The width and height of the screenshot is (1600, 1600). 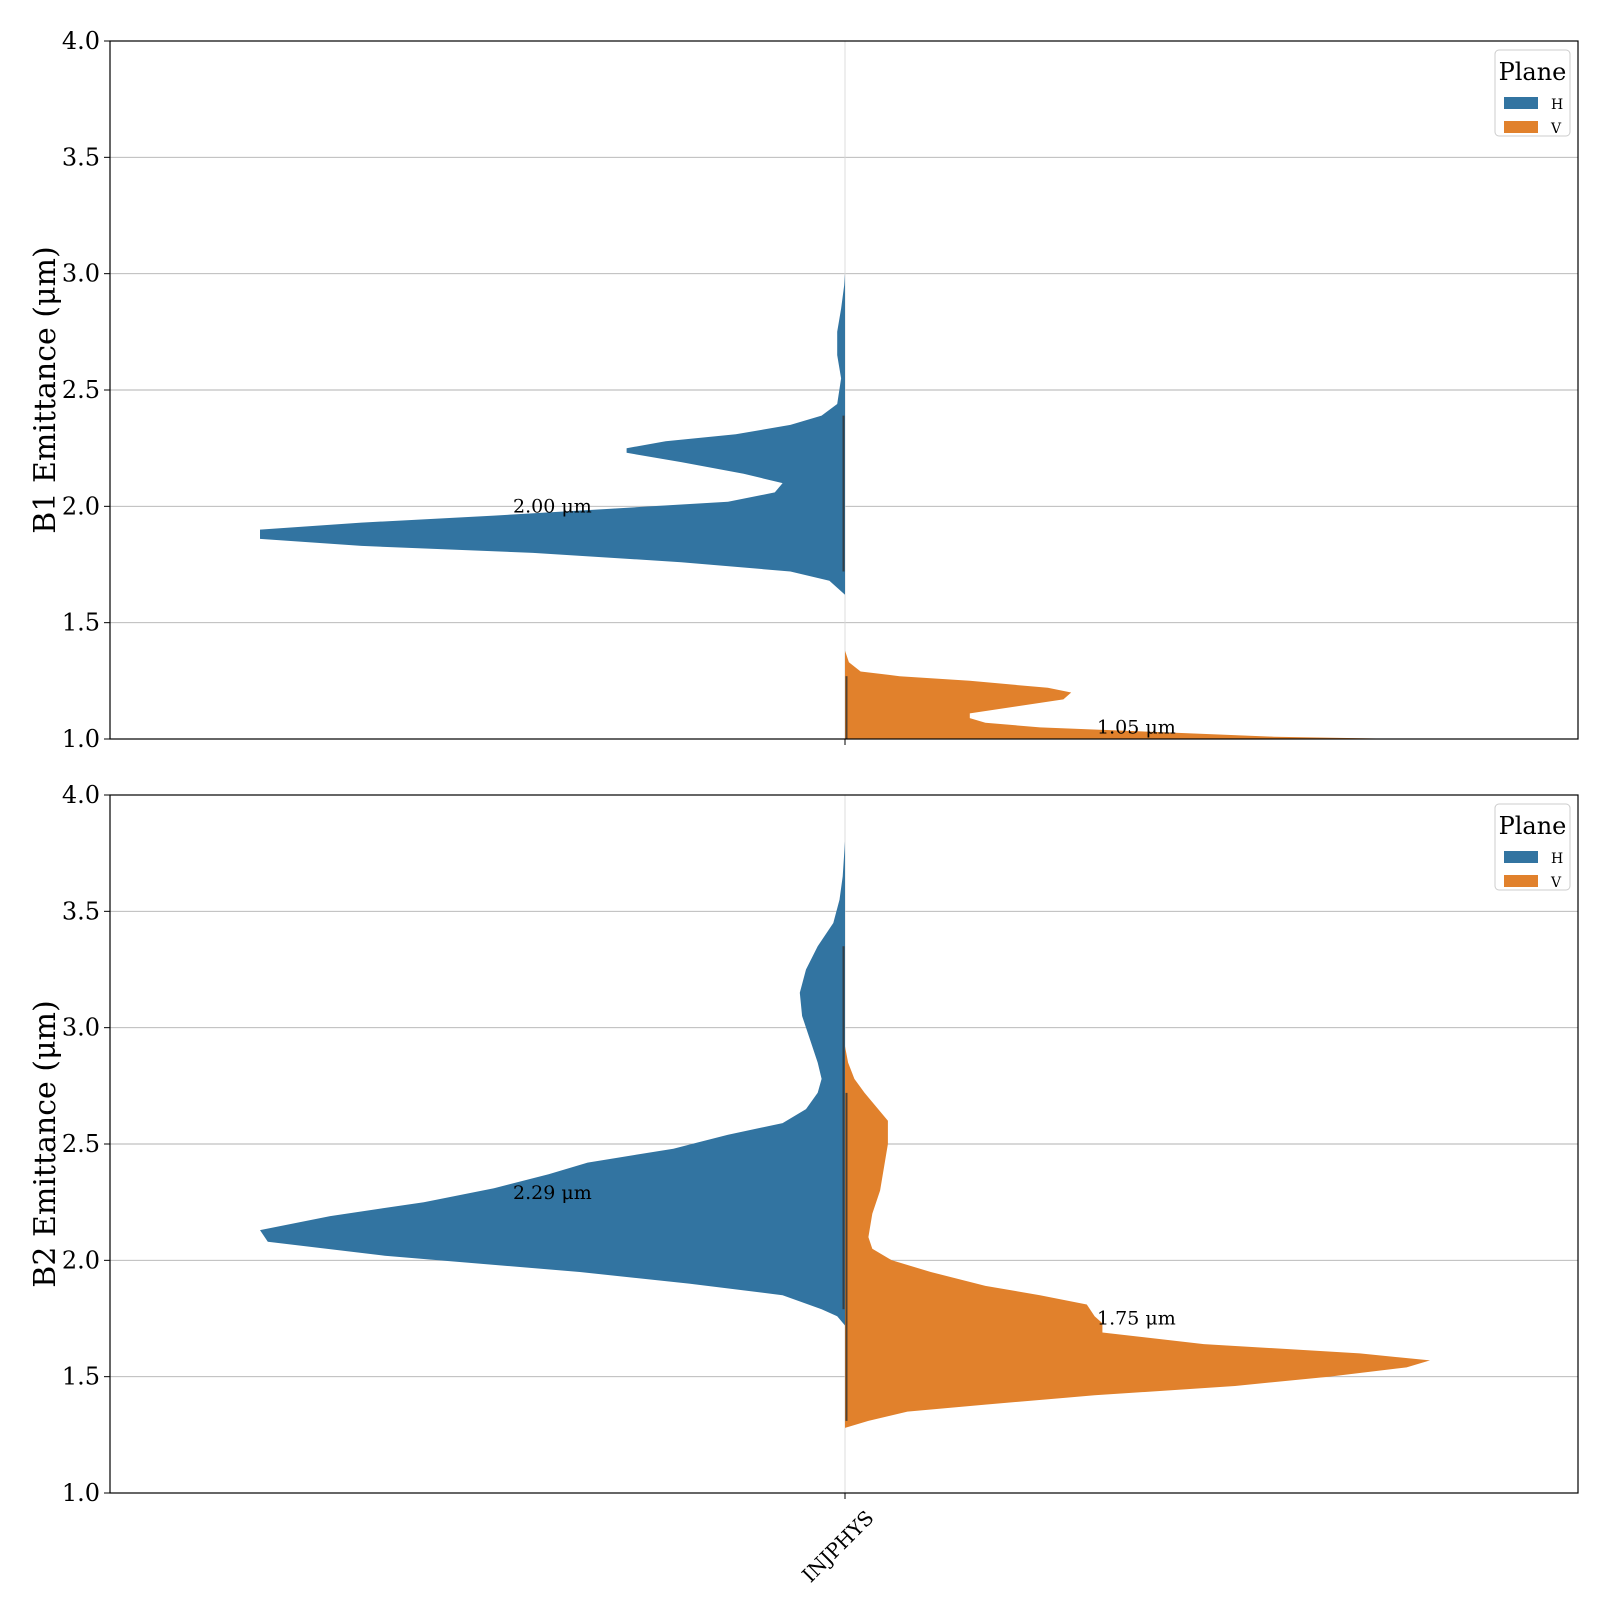 What do you see at coordinates (1136, 727) in the screenshot?
I see `median-annotation-v: 1.05 μm` at bounding box center [1136, 727].